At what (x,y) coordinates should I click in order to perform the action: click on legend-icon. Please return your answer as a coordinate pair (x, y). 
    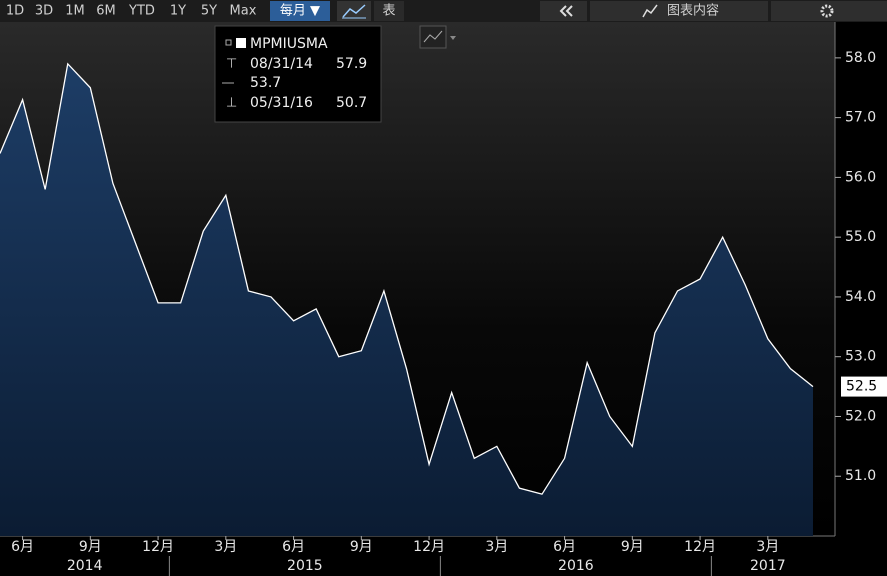
    Looking at the image, I should click on (228, 42).